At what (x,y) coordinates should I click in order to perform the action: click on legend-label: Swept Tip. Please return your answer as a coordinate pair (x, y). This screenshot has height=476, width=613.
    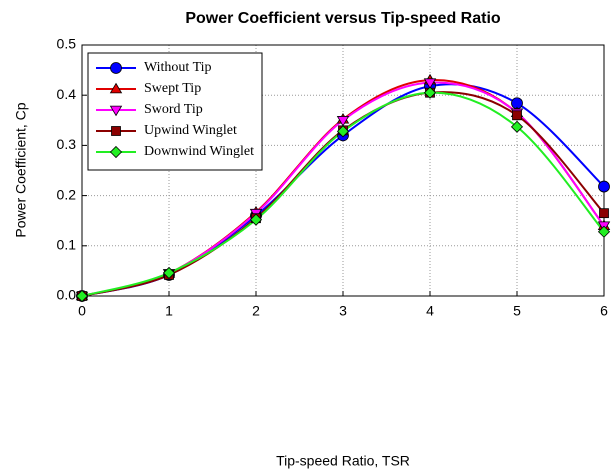
    Looking at the image, I should click on (172, 88).